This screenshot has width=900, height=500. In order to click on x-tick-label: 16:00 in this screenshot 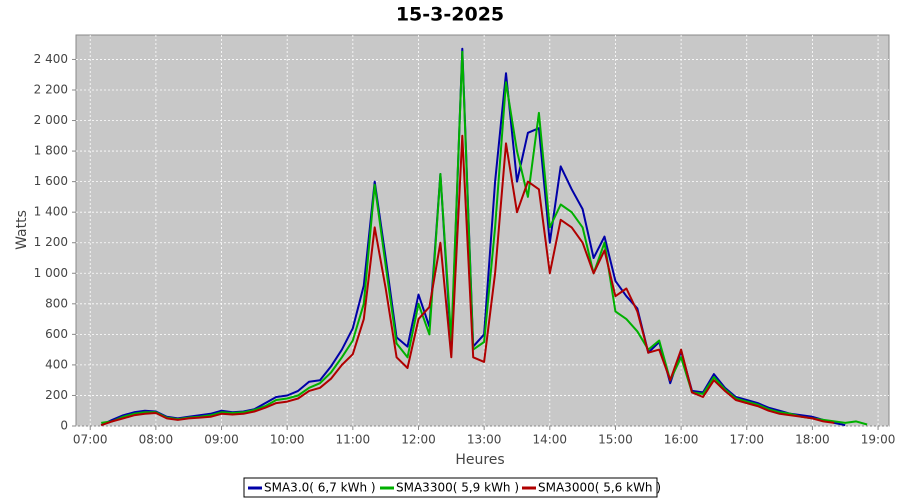, I will do `click(681, 440)`.